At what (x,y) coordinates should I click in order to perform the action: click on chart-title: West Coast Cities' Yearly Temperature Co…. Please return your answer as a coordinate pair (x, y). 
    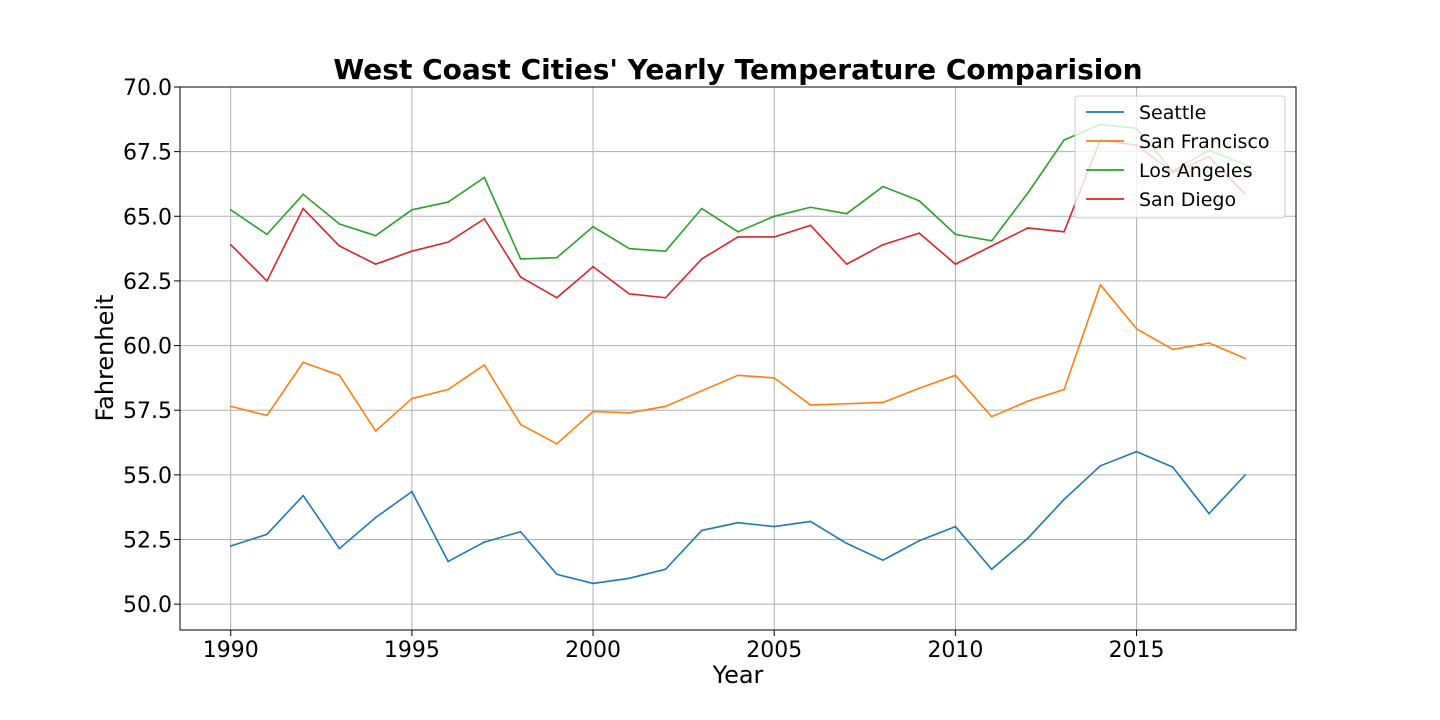
    Looking at the image, I should click on (737, 69).